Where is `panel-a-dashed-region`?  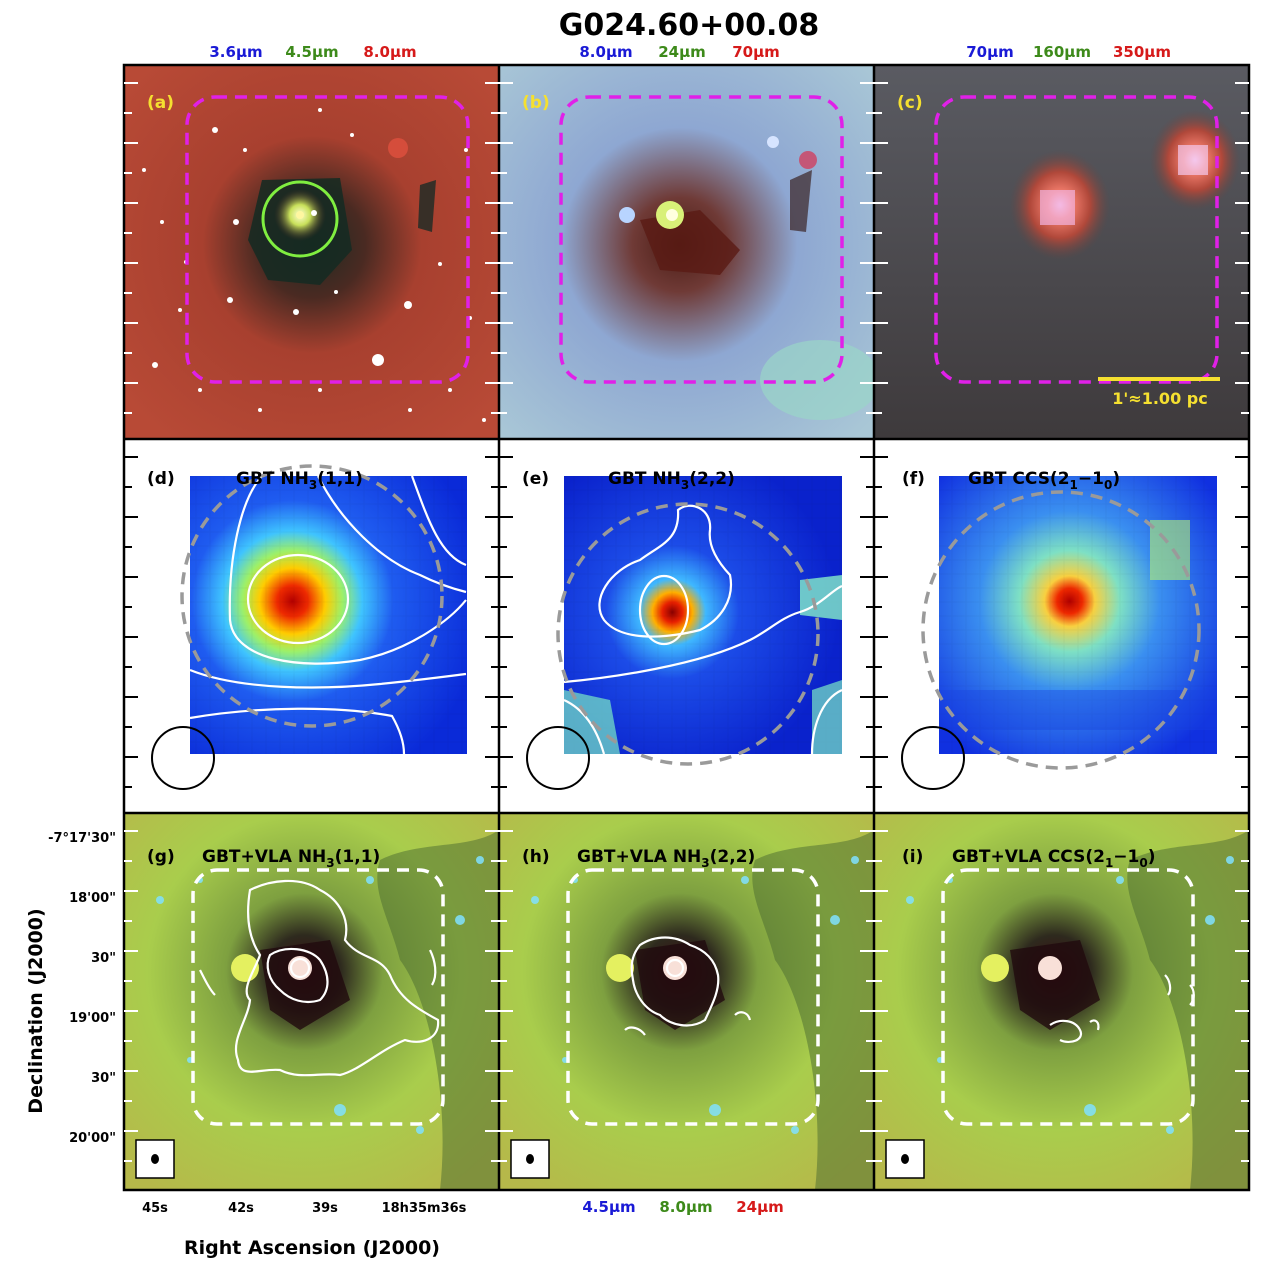
panel-a-dashed-region is located at coordinates (327, 239).